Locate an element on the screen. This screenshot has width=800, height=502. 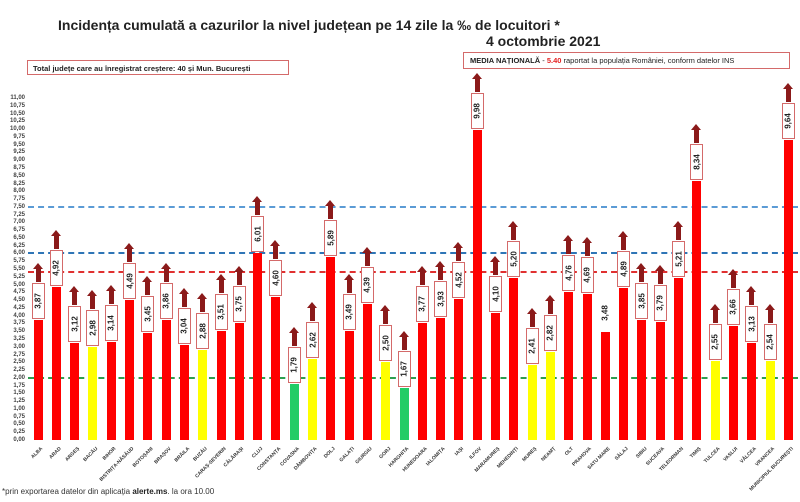
y-tick-label: 2,25 is located at coordinates (19, 370).